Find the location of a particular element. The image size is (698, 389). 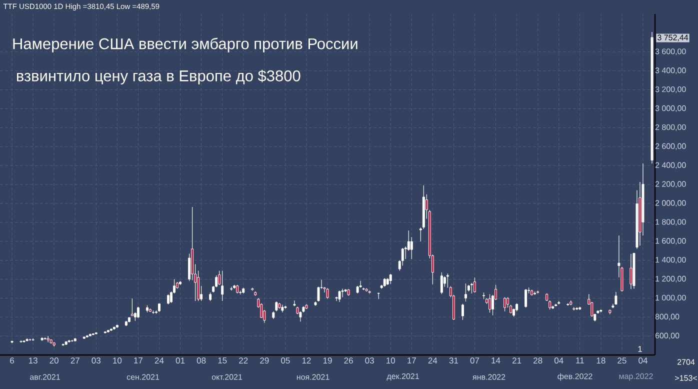

text: взвинтило цену газа в Европе до $3800 is located at coordinates (158, 77).